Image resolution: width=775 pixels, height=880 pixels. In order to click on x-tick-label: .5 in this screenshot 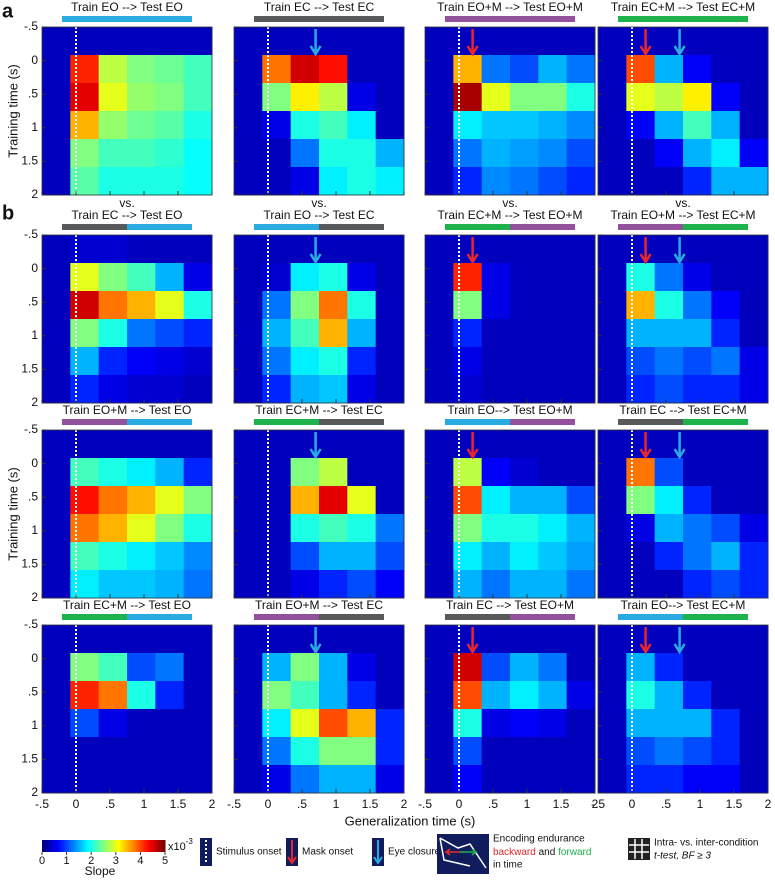, I will do `click(302, 804)`.